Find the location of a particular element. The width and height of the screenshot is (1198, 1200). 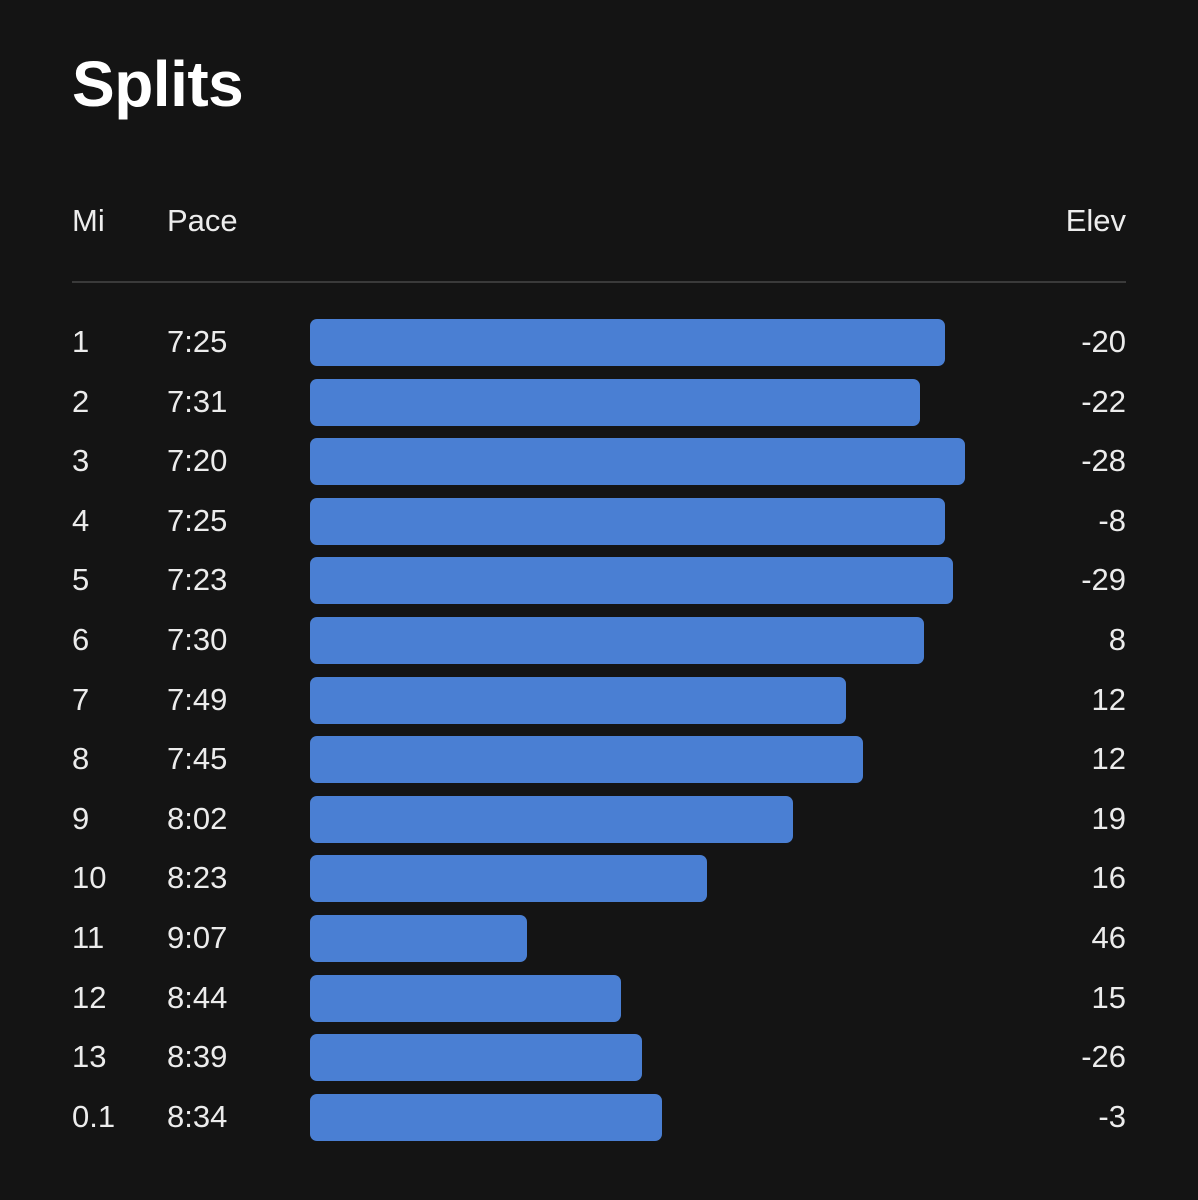

split-mile: 0.1 is located at coordinates (94, 1116).